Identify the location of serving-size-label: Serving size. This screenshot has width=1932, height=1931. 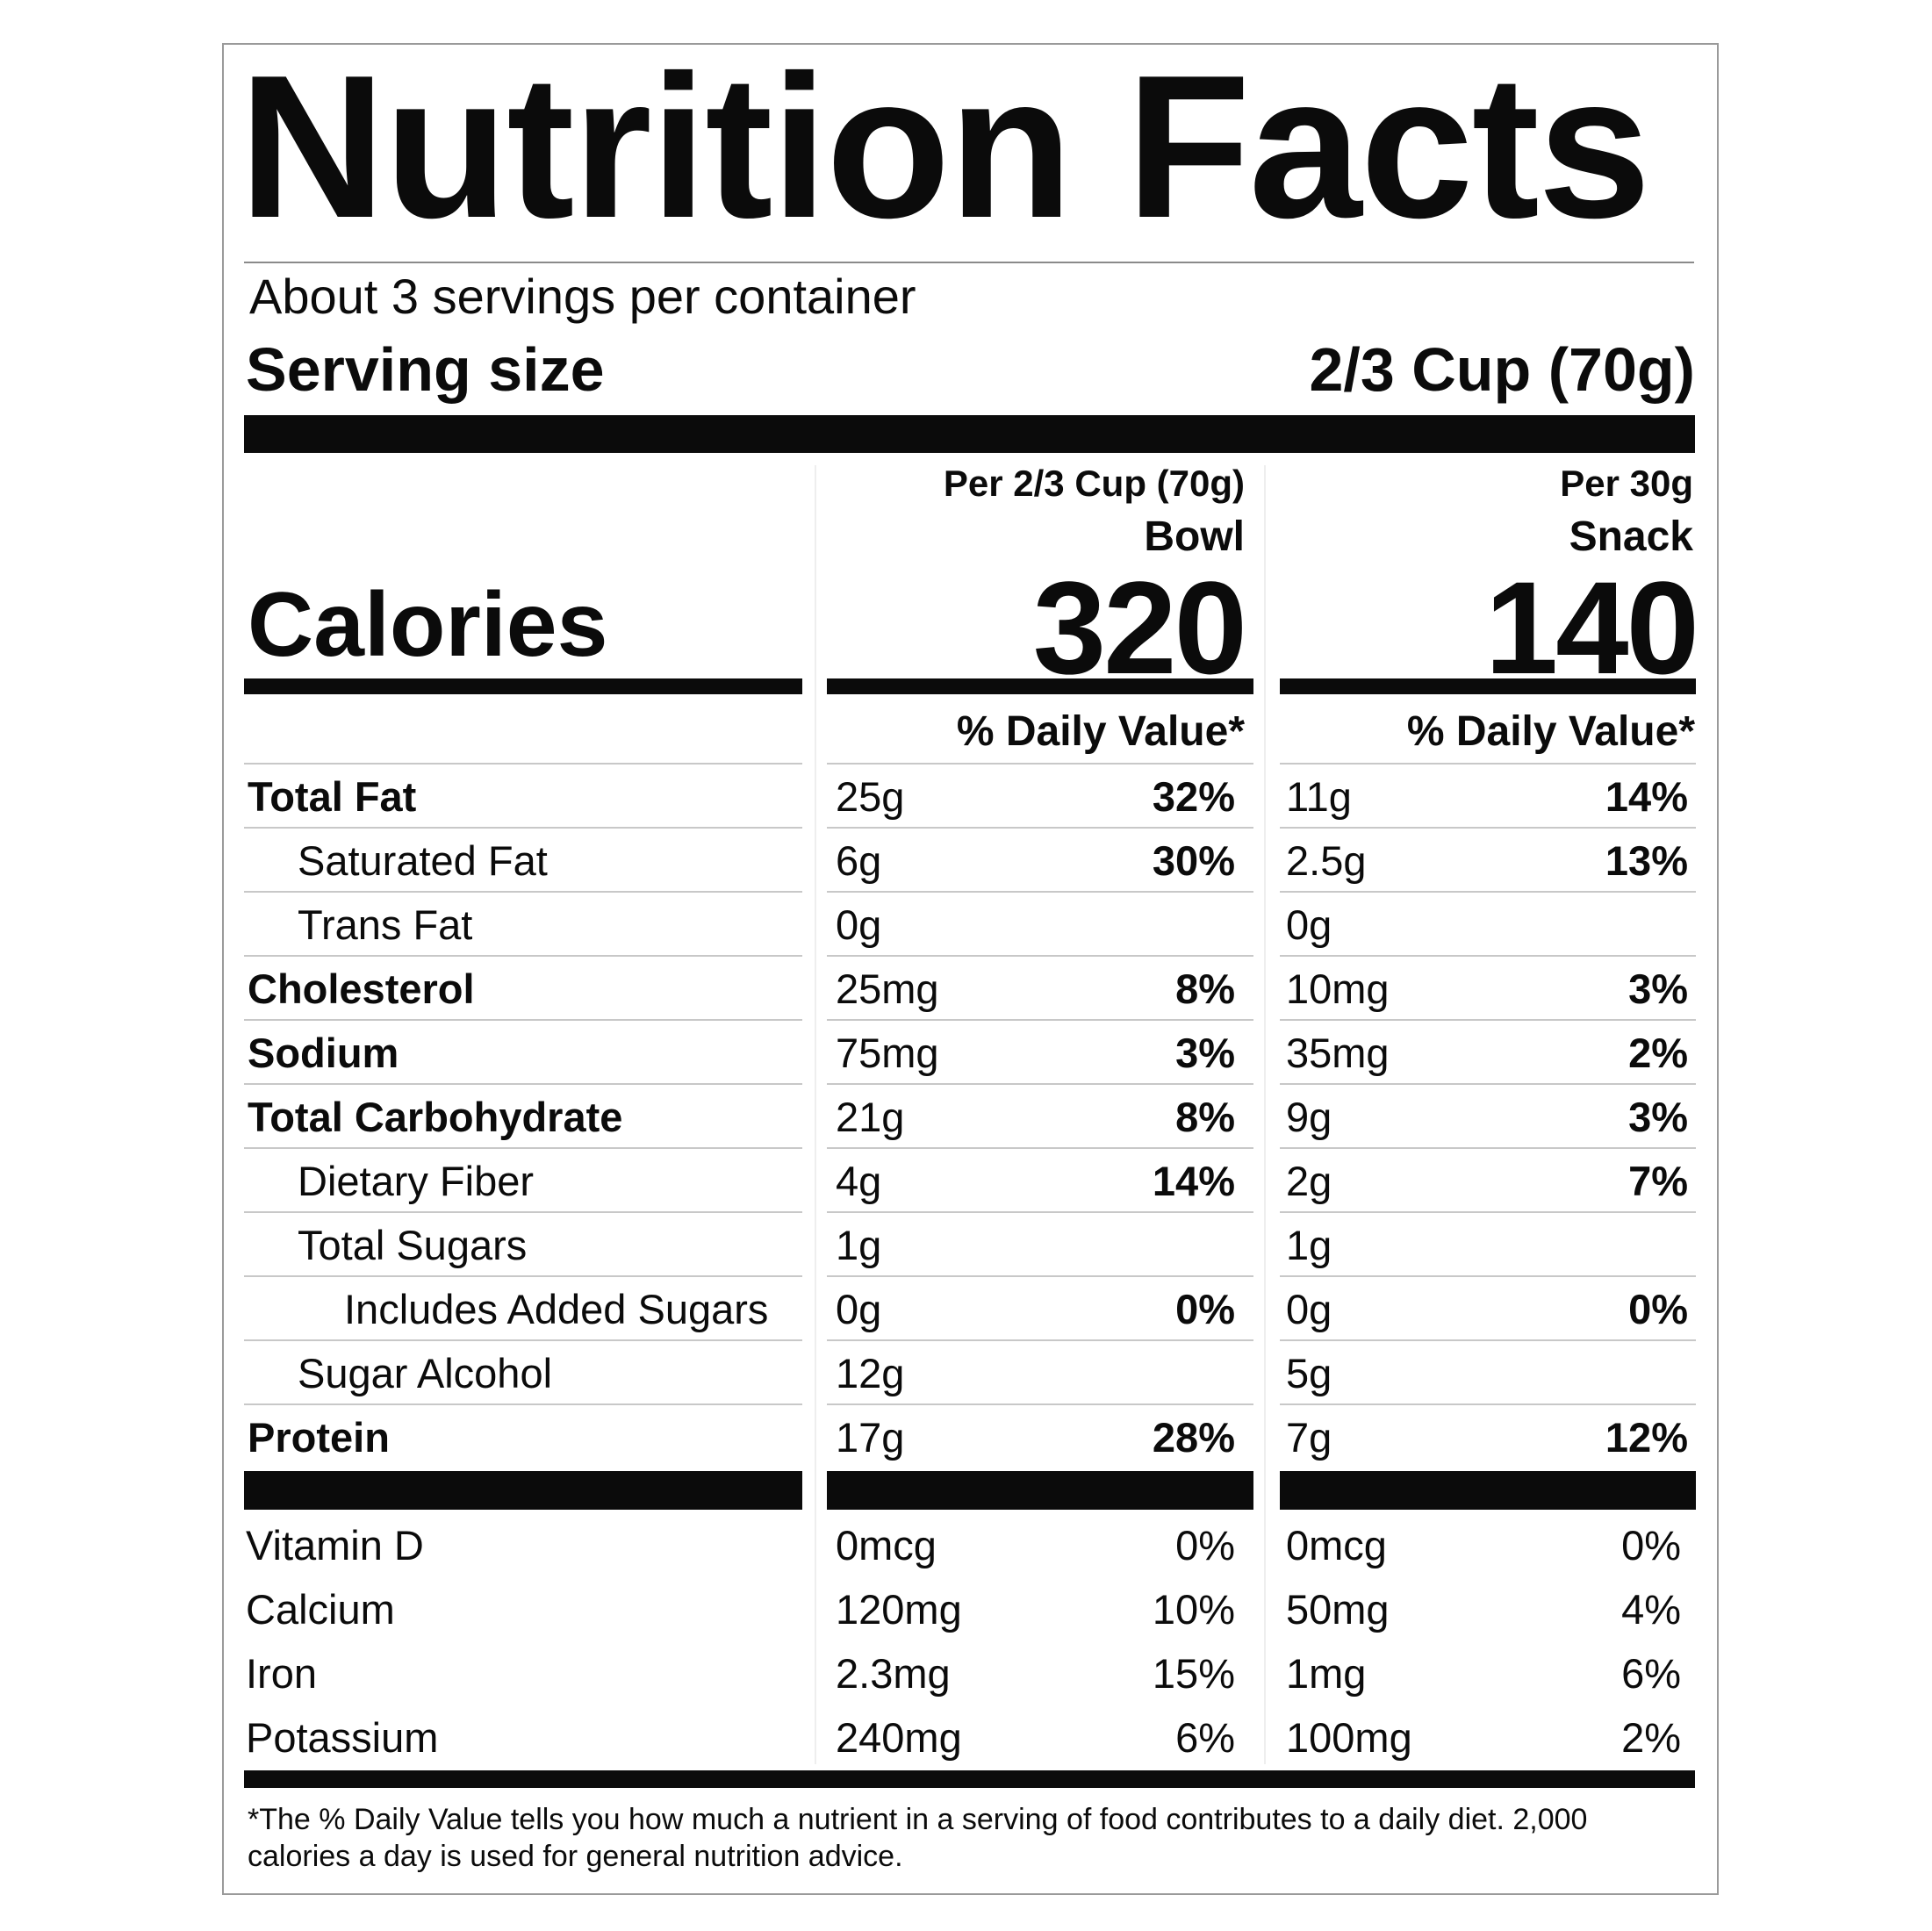
(425, 369).